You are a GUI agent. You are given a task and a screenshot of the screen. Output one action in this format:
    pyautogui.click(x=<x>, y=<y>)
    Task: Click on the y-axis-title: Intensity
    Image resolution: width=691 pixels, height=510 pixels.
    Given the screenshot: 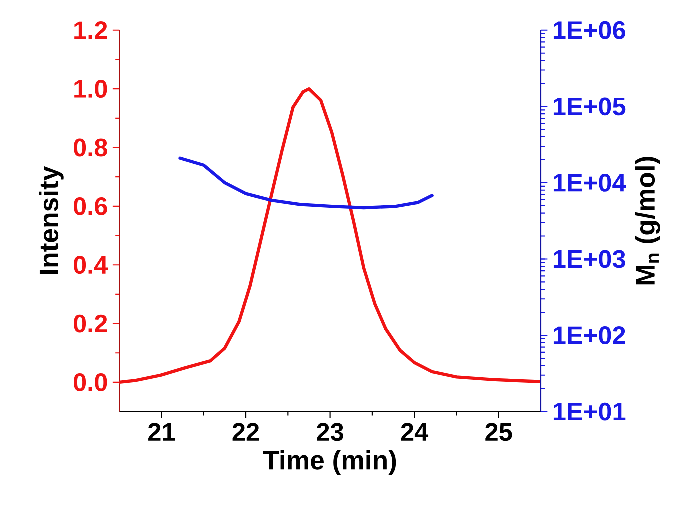 What is the action you would take?
    pyautogui.click(x=51, y=220)
    